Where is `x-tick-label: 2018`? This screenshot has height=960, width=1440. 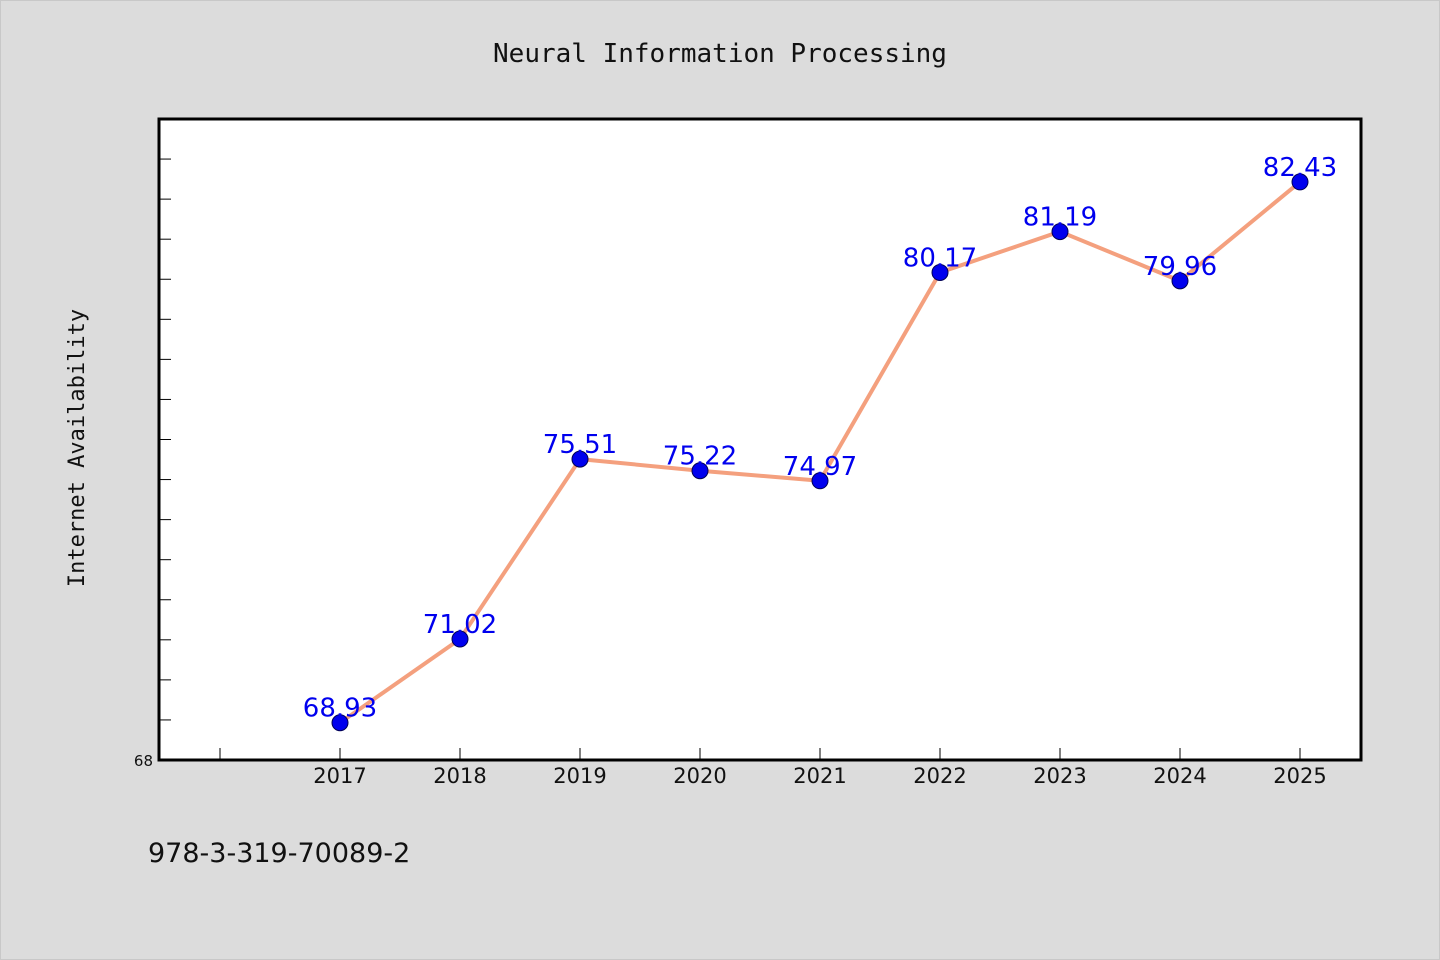 x-tick-label: 2018 is located at coordinates (459, 776).